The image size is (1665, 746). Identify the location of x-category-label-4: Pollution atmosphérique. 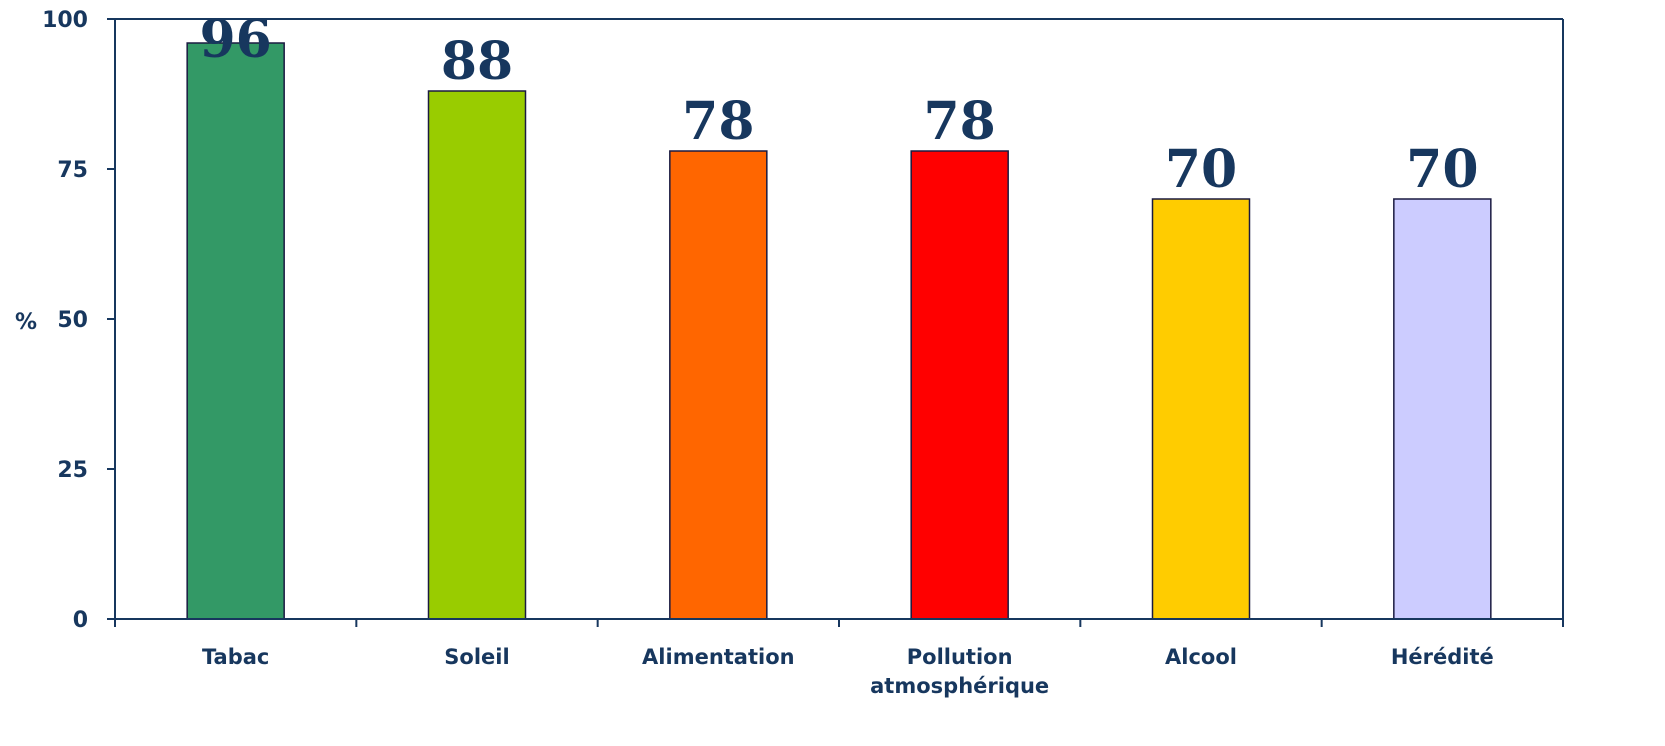
(959, 671).